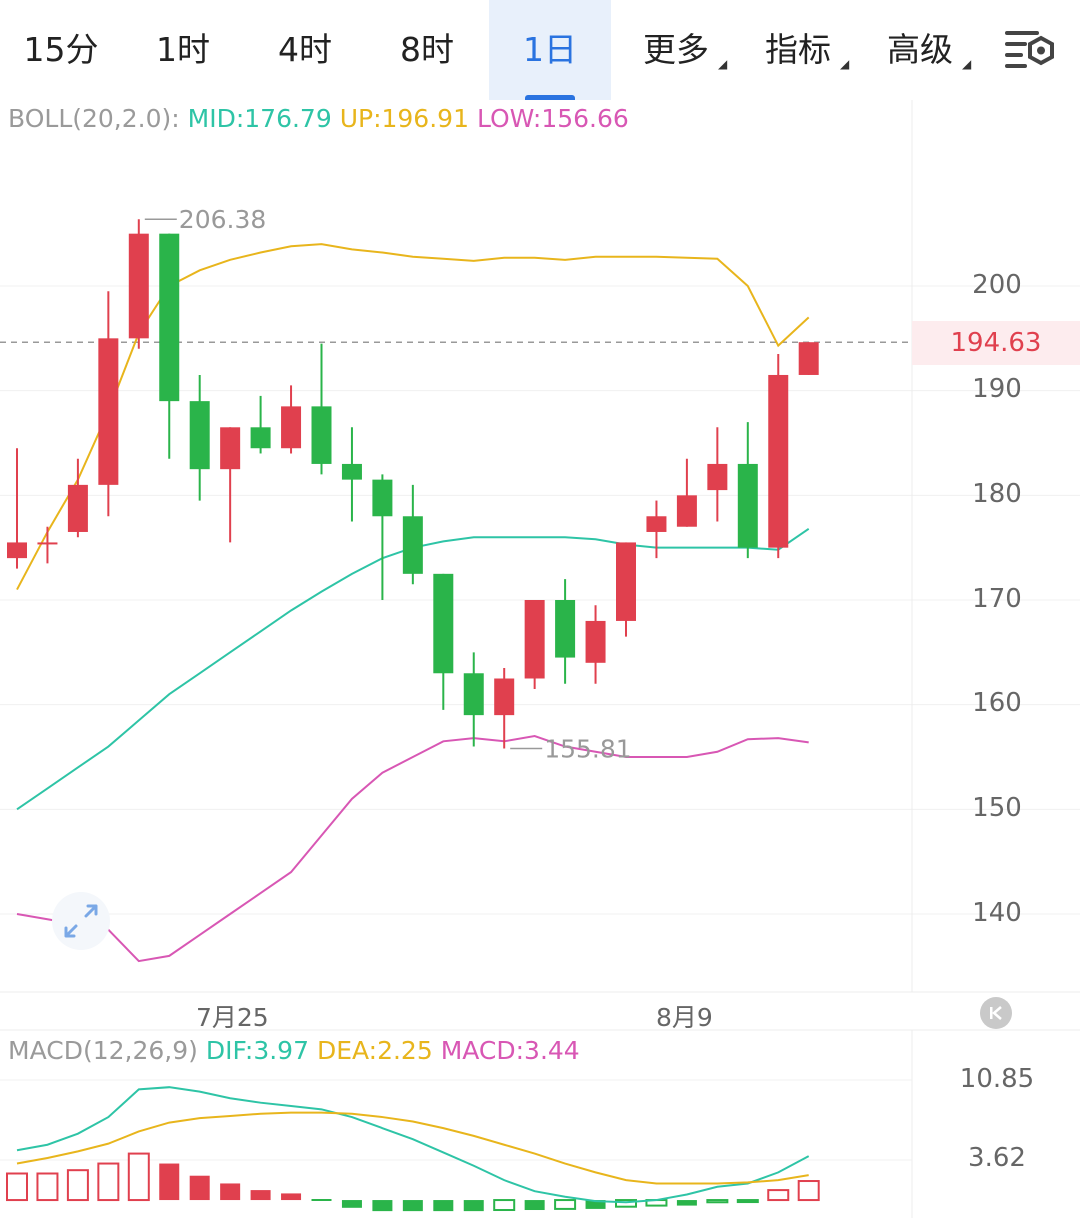 The width and height of the screenshot is (1080, 1218). What do you see at coordinates (552, 118) in the screenshot?
I see `boll-low-value: LOW:156.66` at bounding box center [552, 118].